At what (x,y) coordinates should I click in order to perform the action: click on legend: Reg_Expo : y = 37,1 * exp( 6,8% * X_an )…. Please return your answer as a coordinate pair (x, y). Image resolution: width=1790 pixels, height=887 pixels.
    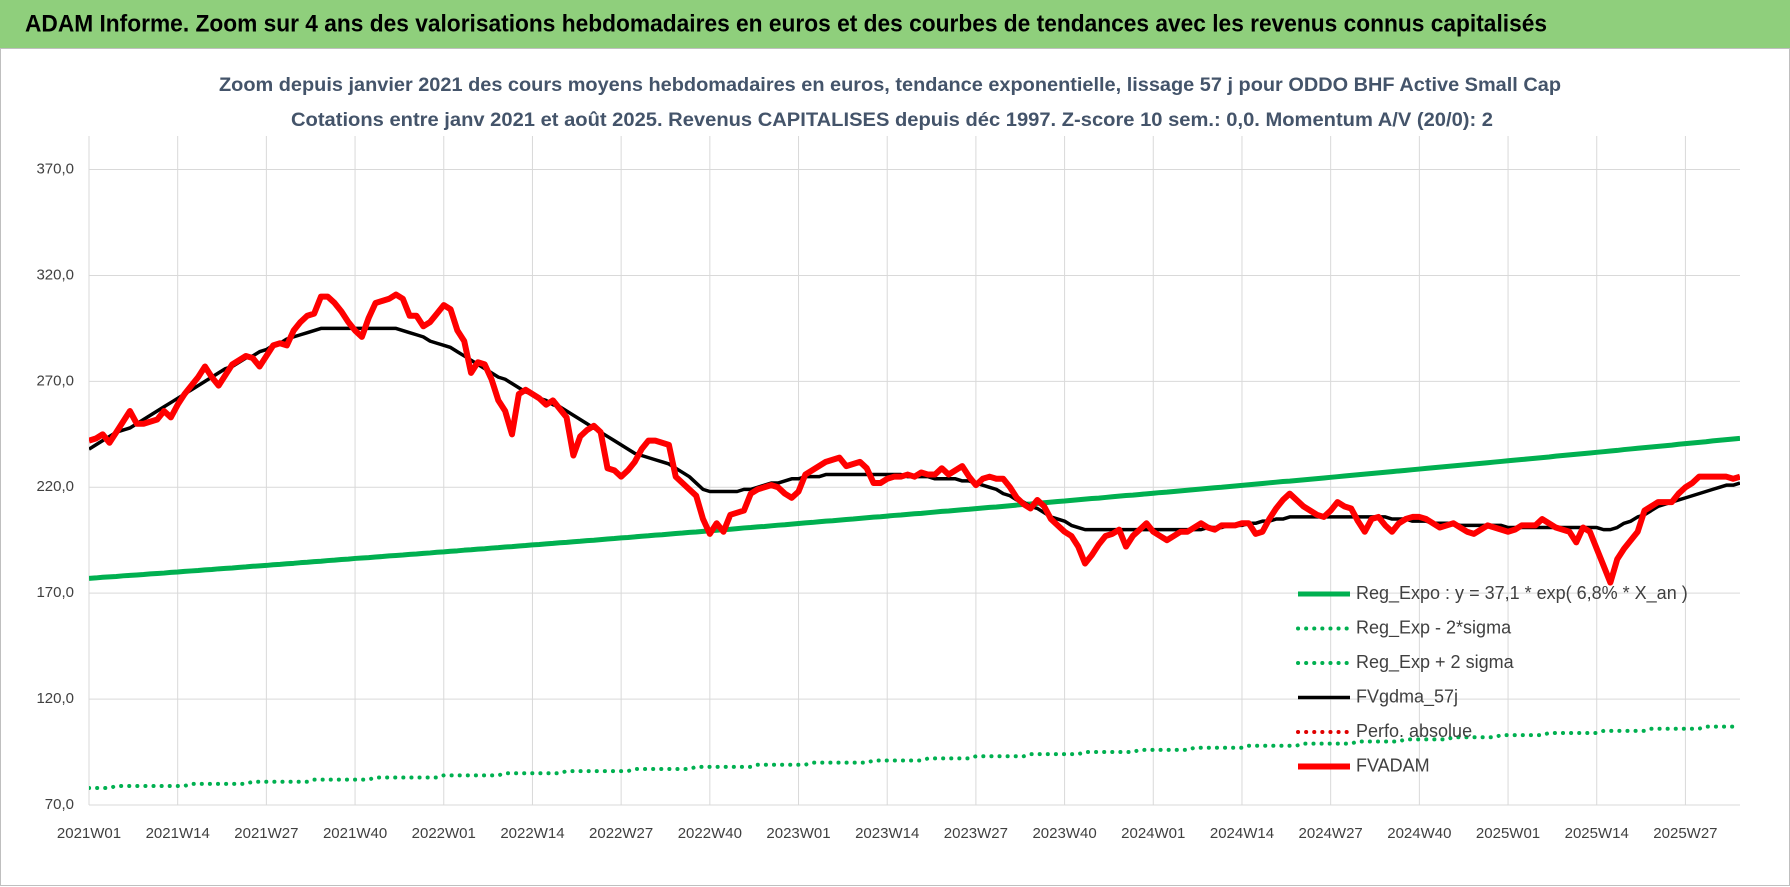
    Looking at the image, I should click on (1492, 679).